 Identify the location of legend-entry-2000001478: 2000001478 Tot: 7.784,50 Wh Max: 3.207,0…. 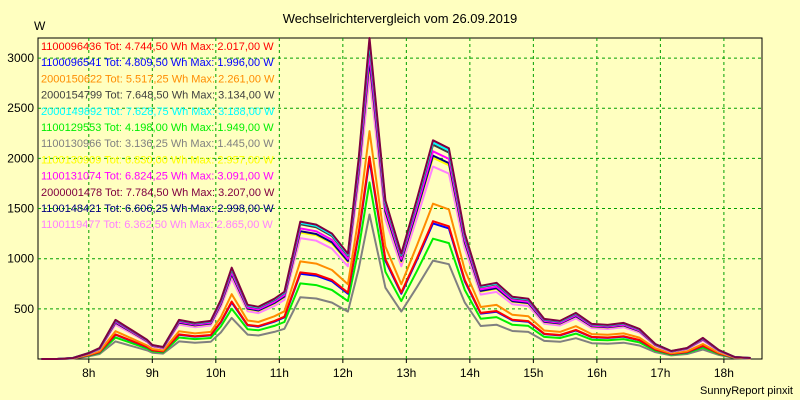
(158, 193).